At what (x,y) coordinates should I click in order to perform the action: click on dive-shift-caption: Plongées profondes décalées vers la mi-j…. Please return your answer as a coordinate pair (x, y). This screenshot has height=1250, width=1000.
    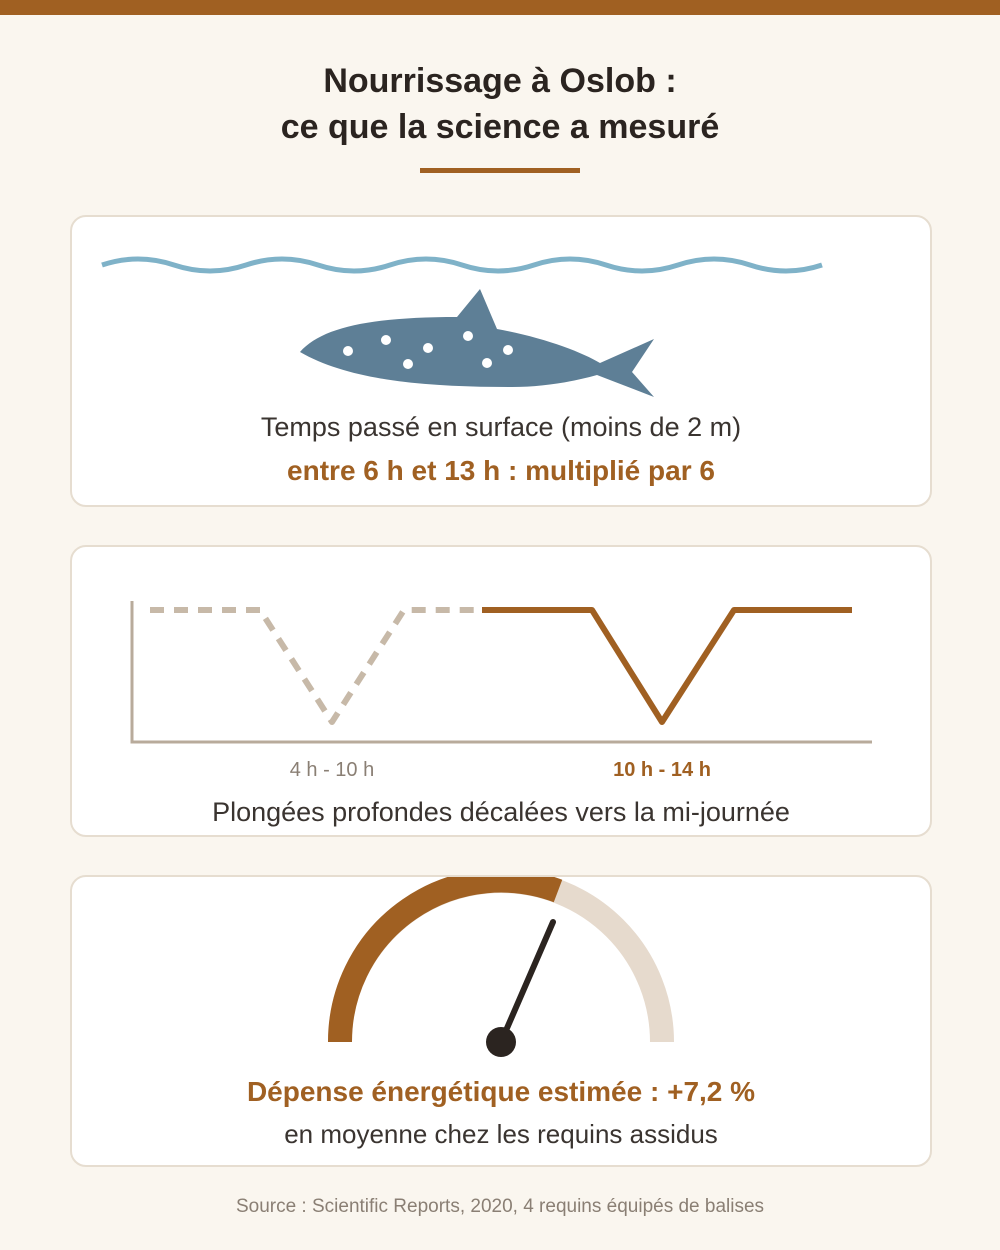
    Looking at the image, I should click on (501, 812).